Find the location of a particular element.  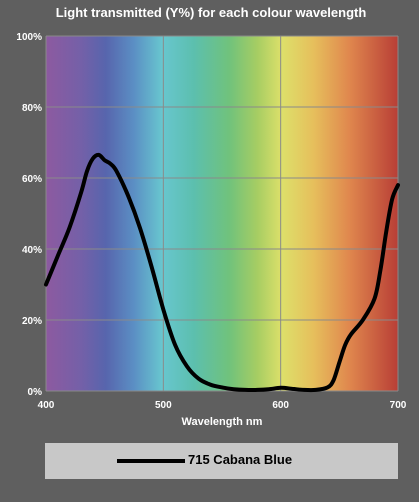

x-tick-label: 400 is located at coordinates (46, 405).